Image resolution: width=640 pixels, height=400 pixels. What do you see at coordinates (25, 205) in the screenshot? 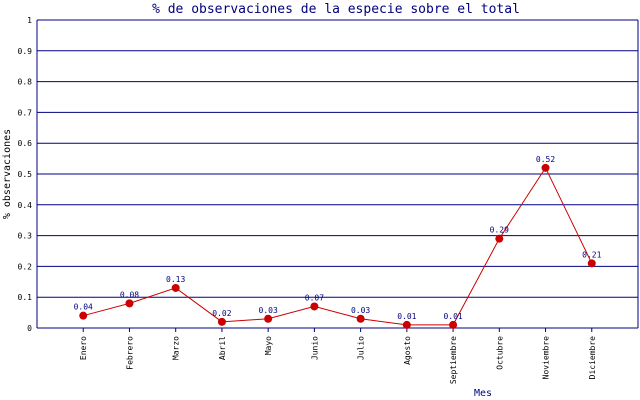
I see `y-tick-label: 0.4` at bounding box center [25, 205].